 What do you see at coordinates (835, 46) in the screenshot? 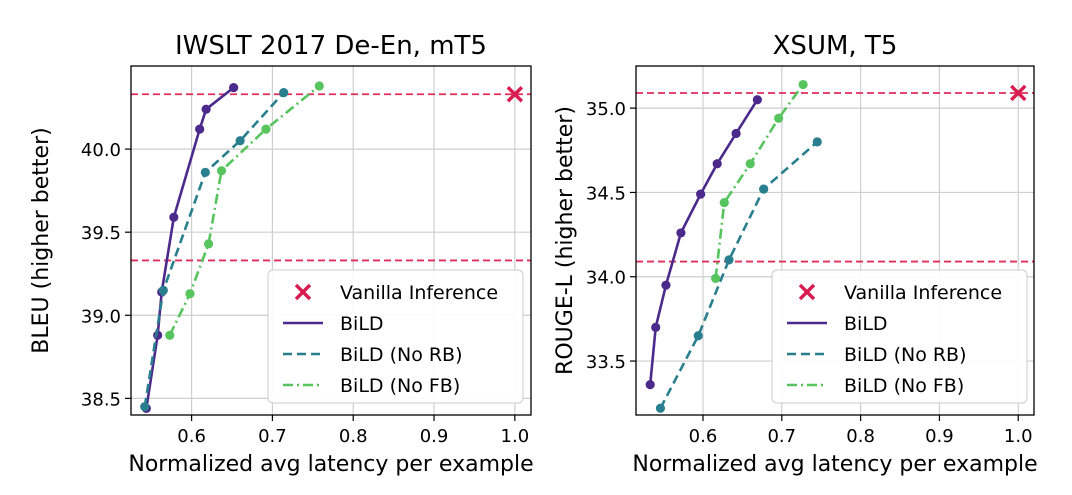
I see `chart-title: XSUM, T5` at bounding box center [835, 46].